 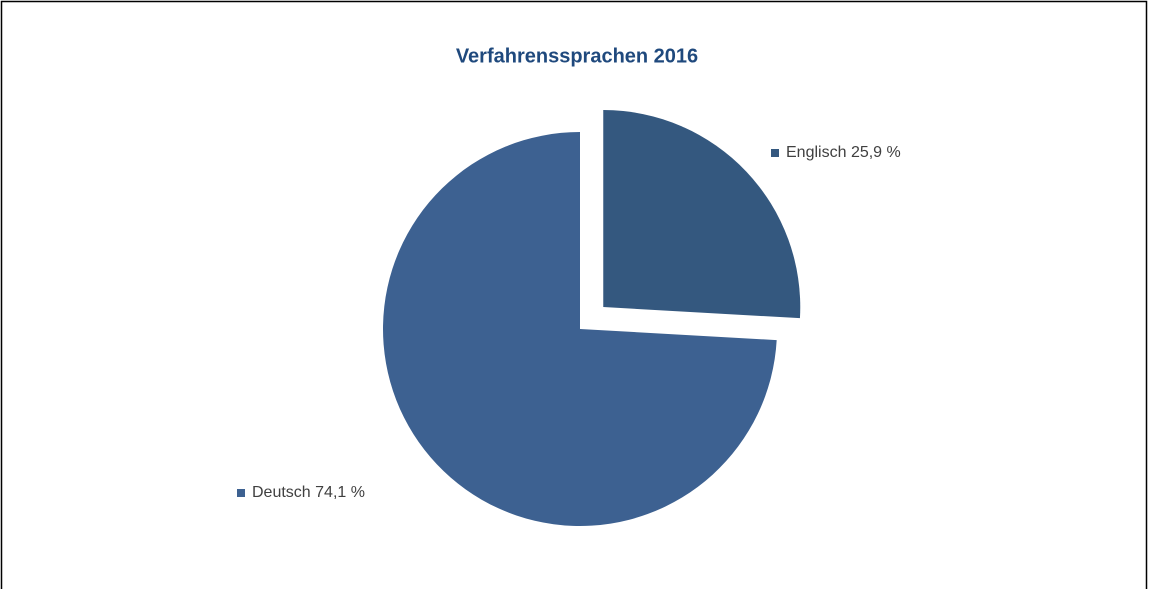 What do you see at coordinates (816, 152) in the screenshot?
I see `category-name: Englisch` at bounding box center [816, 152].